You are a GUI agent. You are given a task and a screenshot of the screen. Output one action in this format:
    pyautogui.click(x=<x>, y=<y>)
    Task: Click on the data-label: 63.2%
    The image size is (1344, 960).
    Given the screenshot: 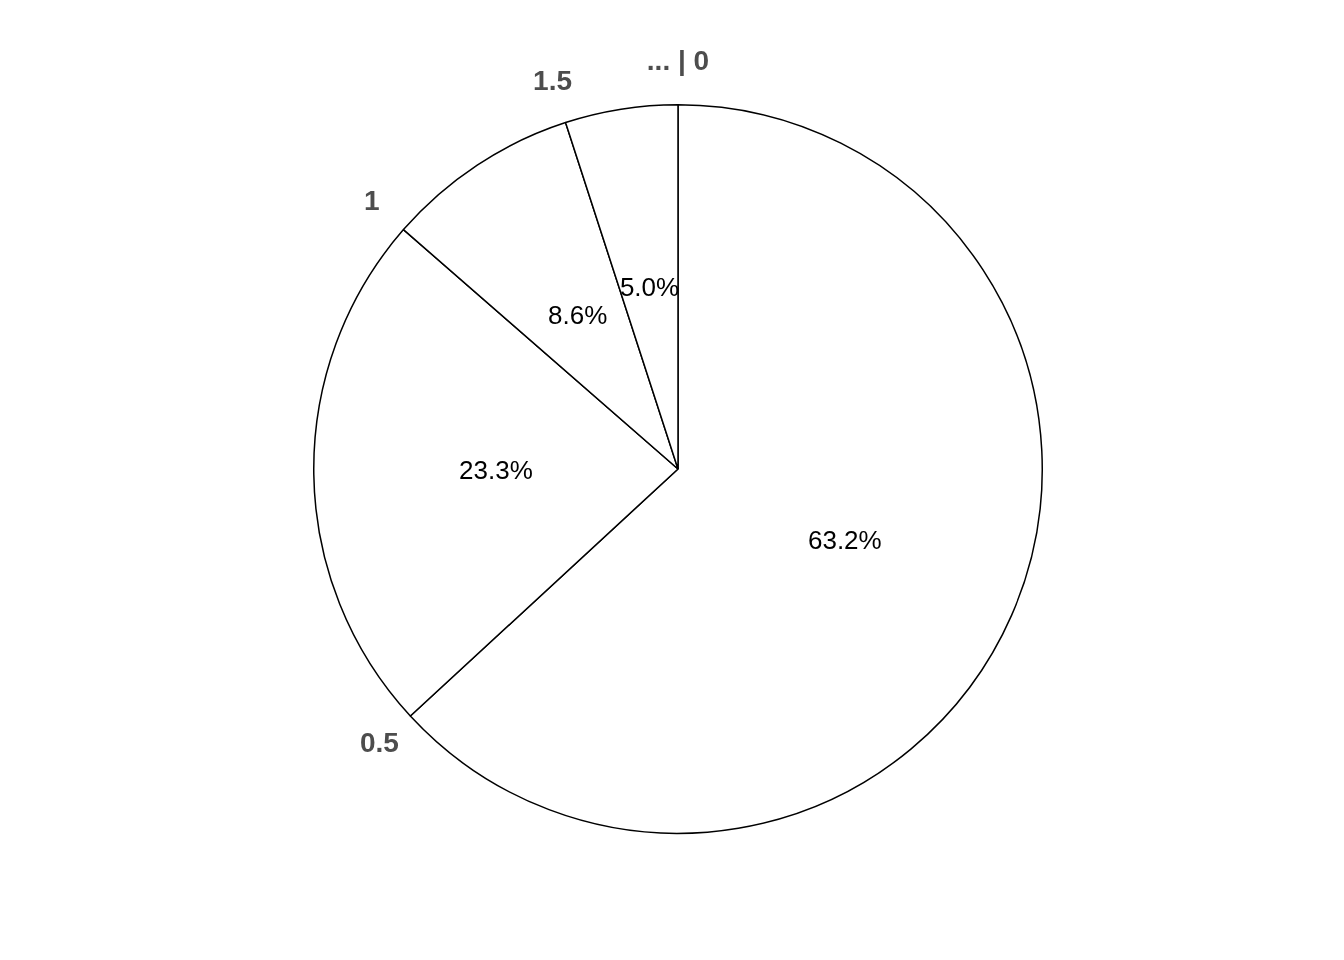 What is the action you would take?
    pyautogui.click(x=844, y=540)
    